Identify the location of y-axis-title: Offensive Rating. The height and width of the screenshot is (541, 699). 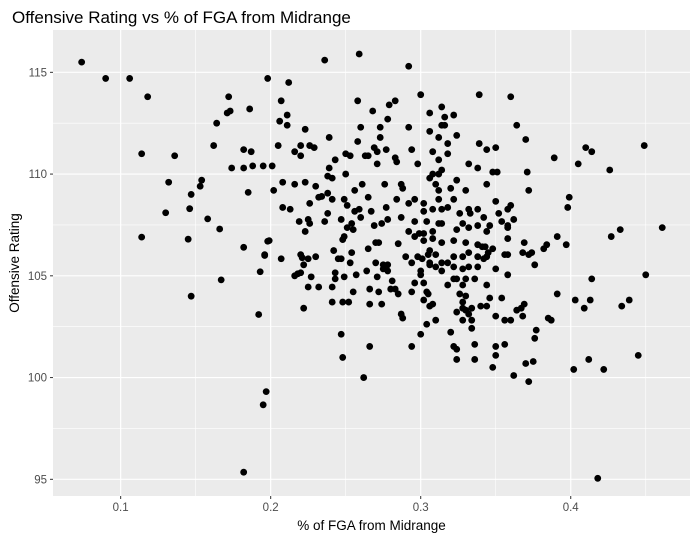
(14, 263).